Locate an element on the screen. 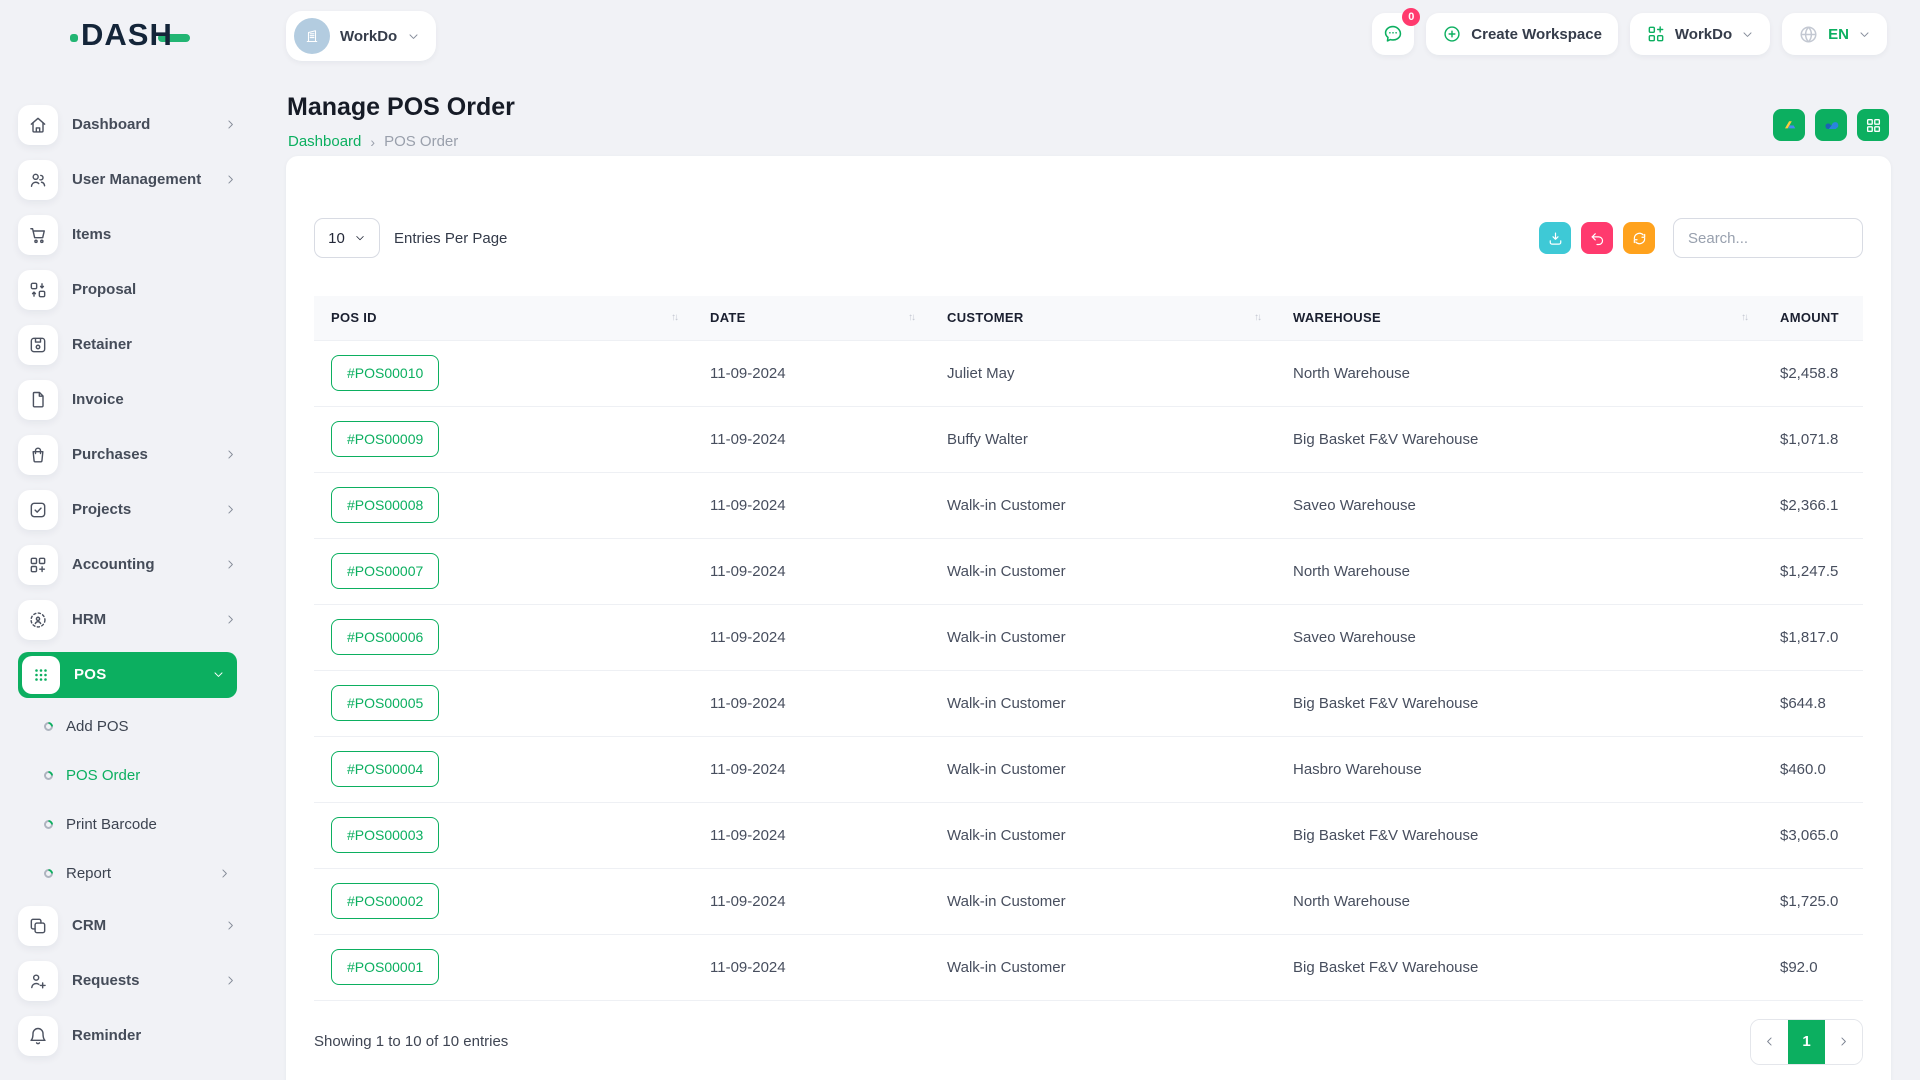  messages-badge: 0 is located at coordinates (1411, 17).